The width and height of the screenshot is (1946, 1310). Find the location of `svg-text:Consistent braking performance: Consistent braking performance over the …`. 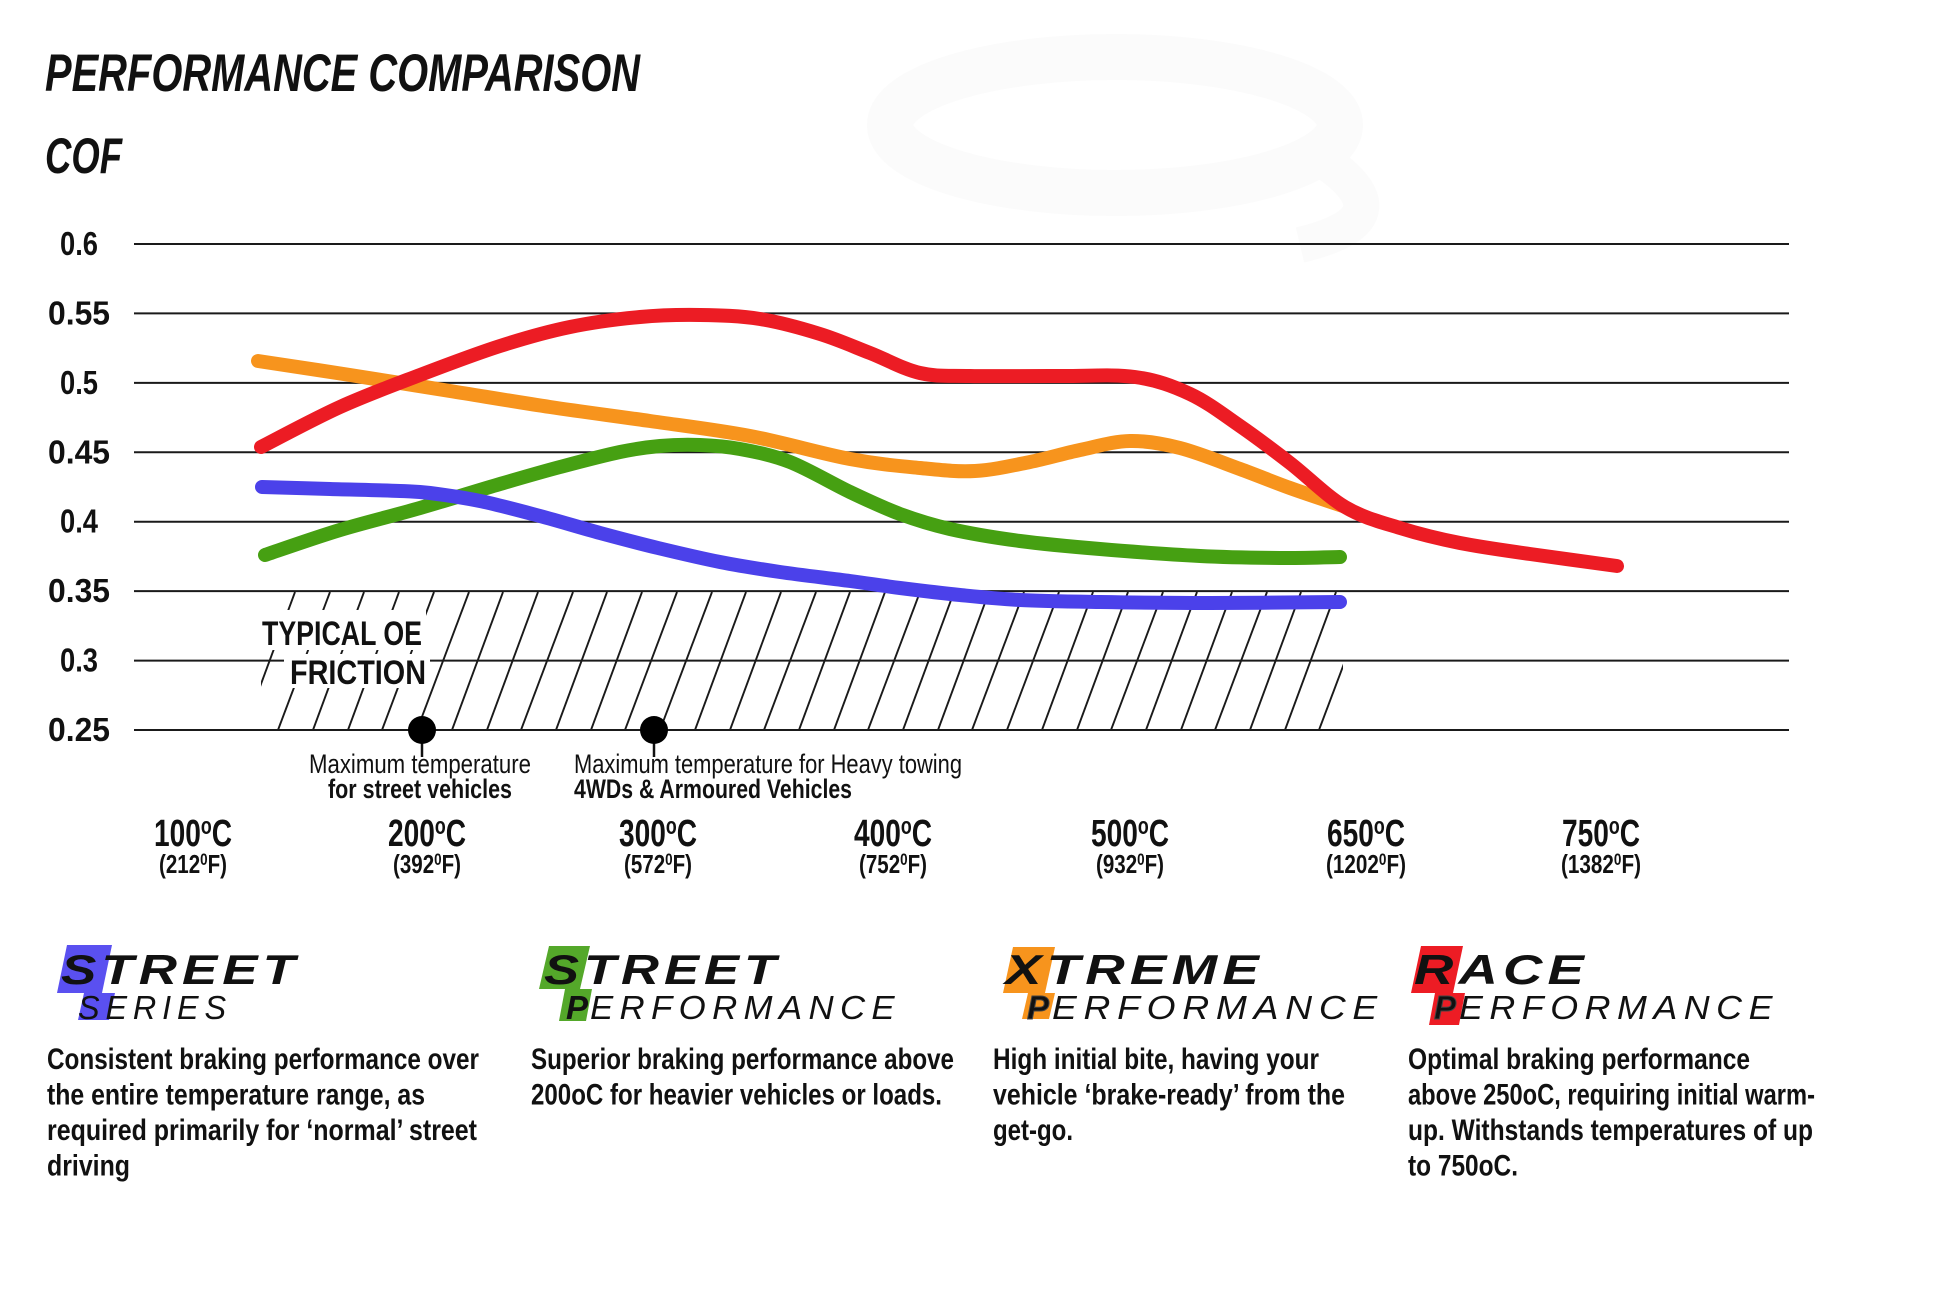

svg-text:Consistent braking performance: Consistent braking performance over the … is located at coordinates (267, 1113).